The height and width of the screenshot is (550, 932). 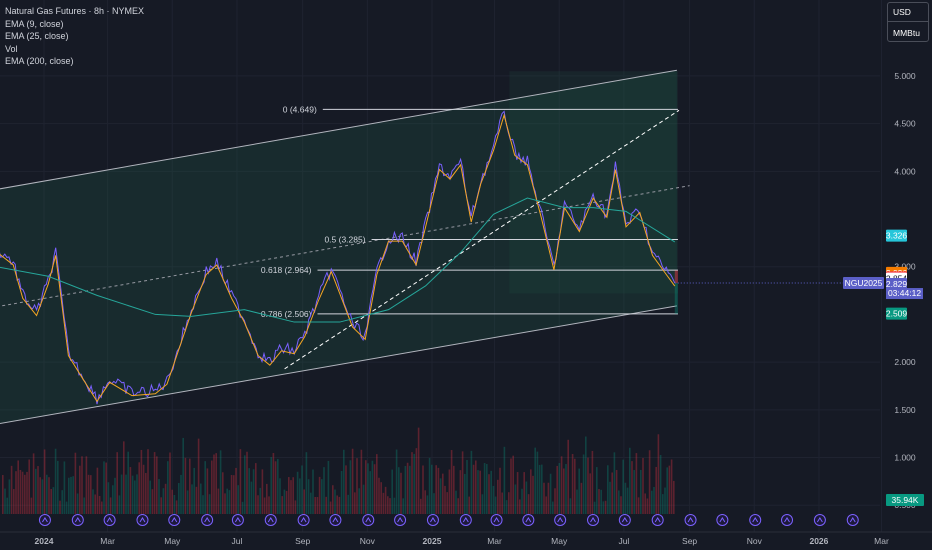 I want to click on legend-vol: Vol, so click(x=11, y=48).